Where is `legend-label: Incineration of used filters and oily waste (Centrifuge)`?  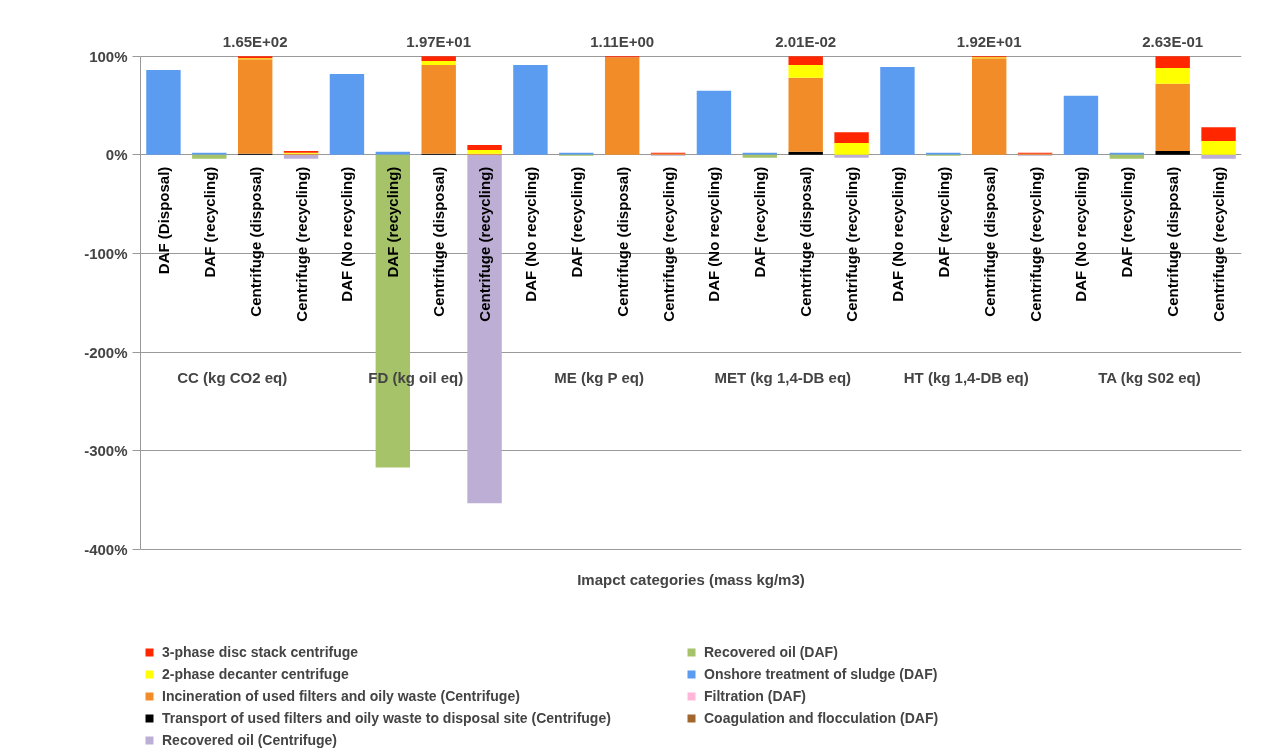
legend-label: Incineration of used filters and oily waste (Centrifuge) is located at coordinates (341, 696).